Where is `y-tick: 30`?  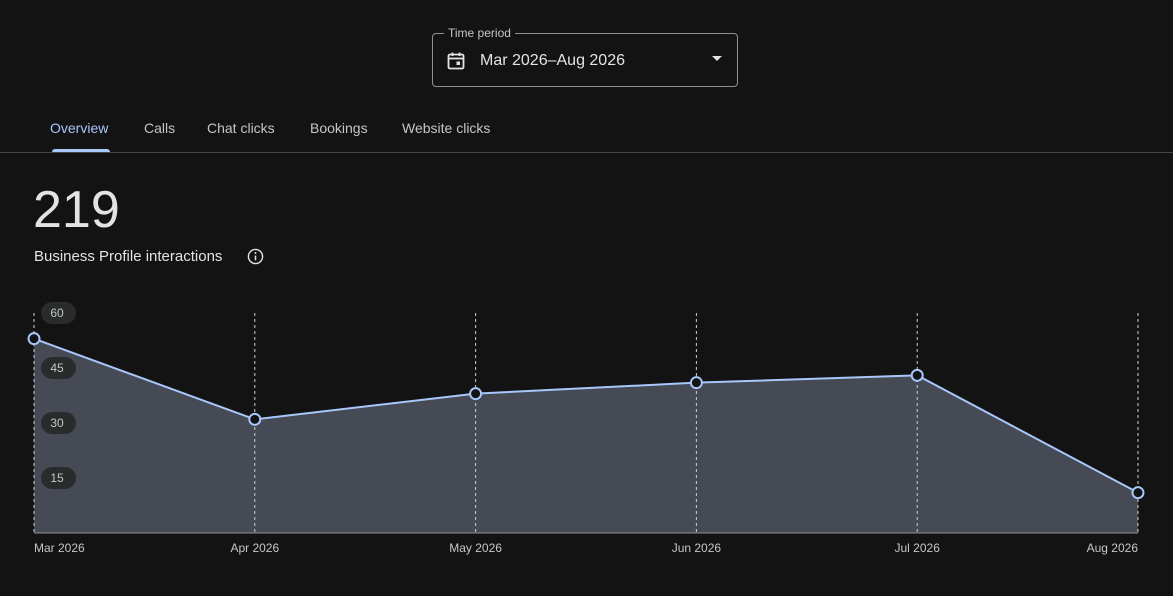
y-tick: 30 is located at coordinates (58, 423).